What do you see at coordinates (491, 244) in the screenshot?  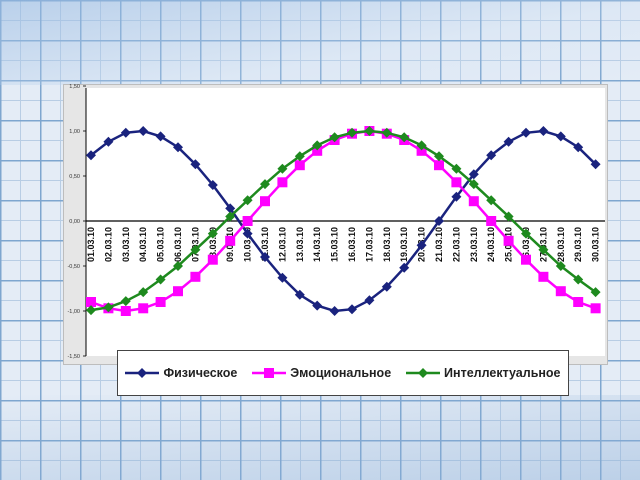 I see `x-category-label: 24.03.10` at bounding box center [491, 244].